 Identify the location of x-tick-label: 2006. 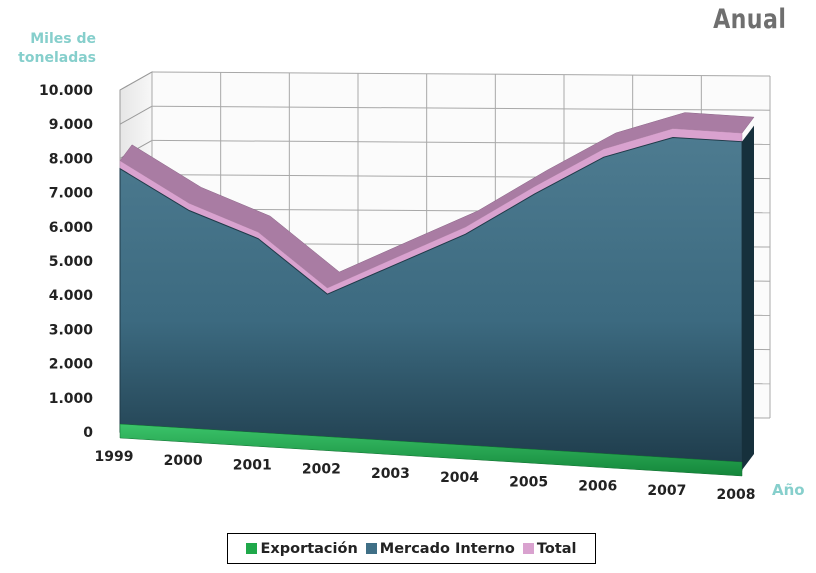
(597, 487).